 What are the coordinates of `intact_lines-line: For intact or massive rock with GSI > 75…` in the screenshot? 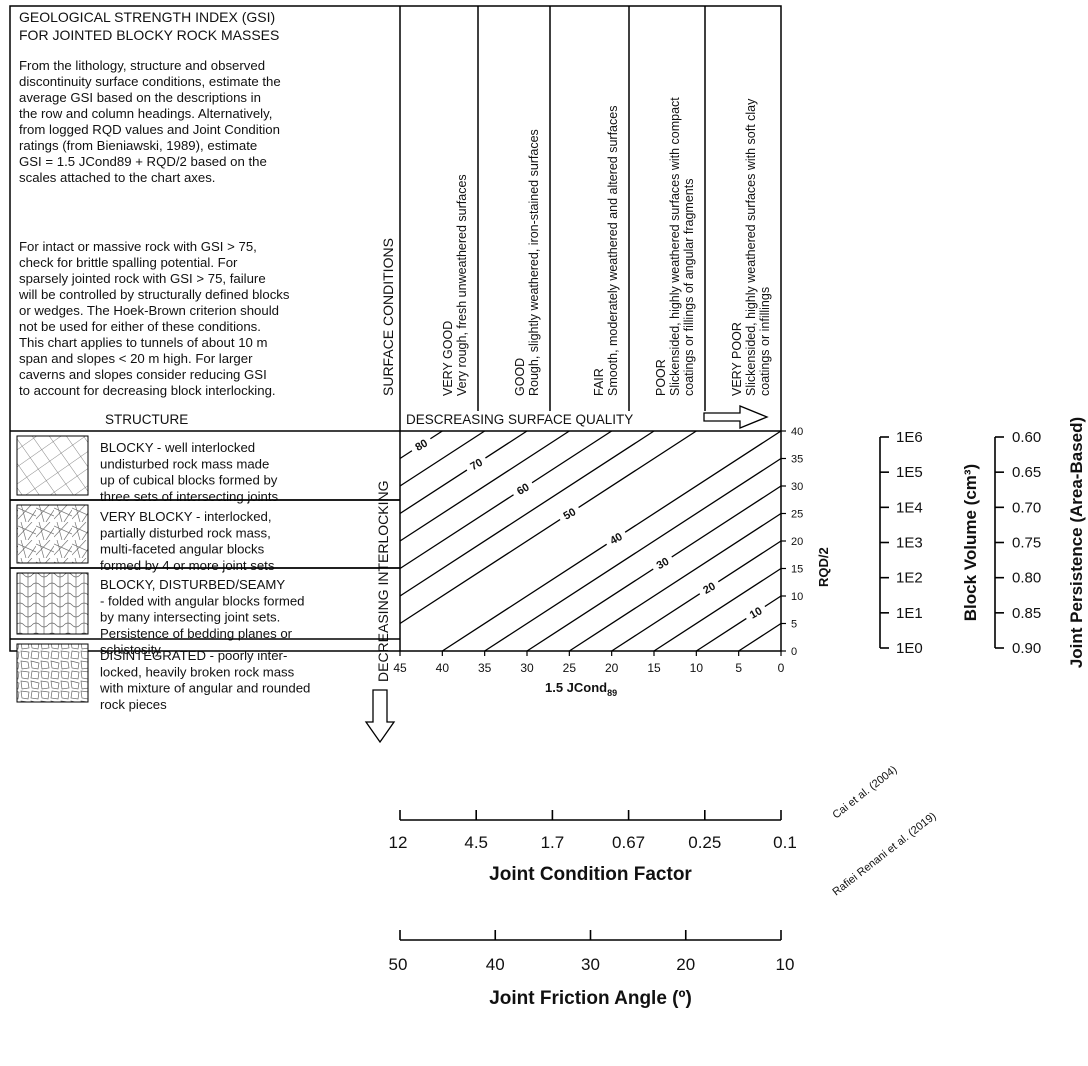 It's located at (138, 246).